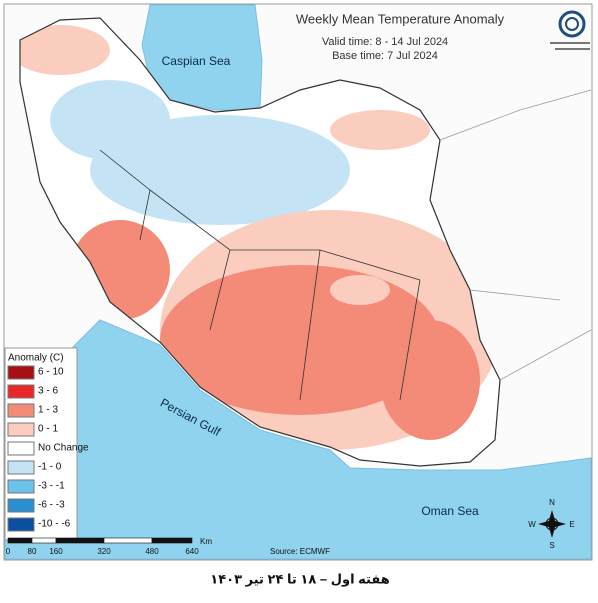 The height and width of the screenshot is (603, 598). Describe the element at coordinates (152, 551) in the screenshot. I see `scale-label: 480` at that location.